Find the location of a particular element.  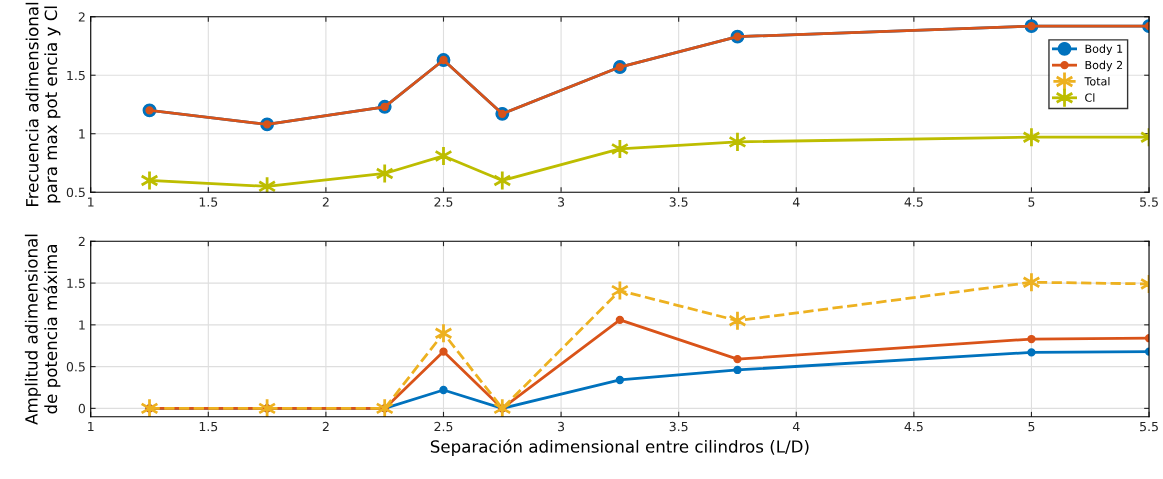

y-tick-label: 0 is located at coordinates (82, 408).